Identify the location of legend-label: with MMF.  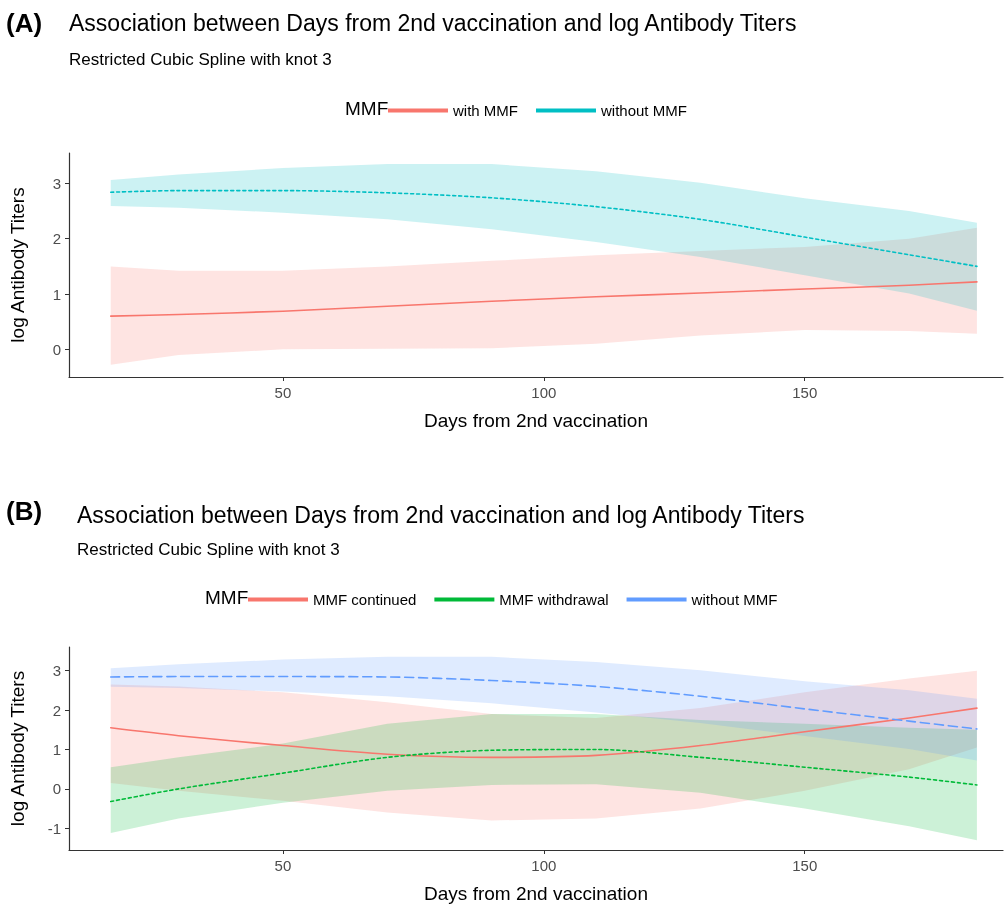
(485, 110).